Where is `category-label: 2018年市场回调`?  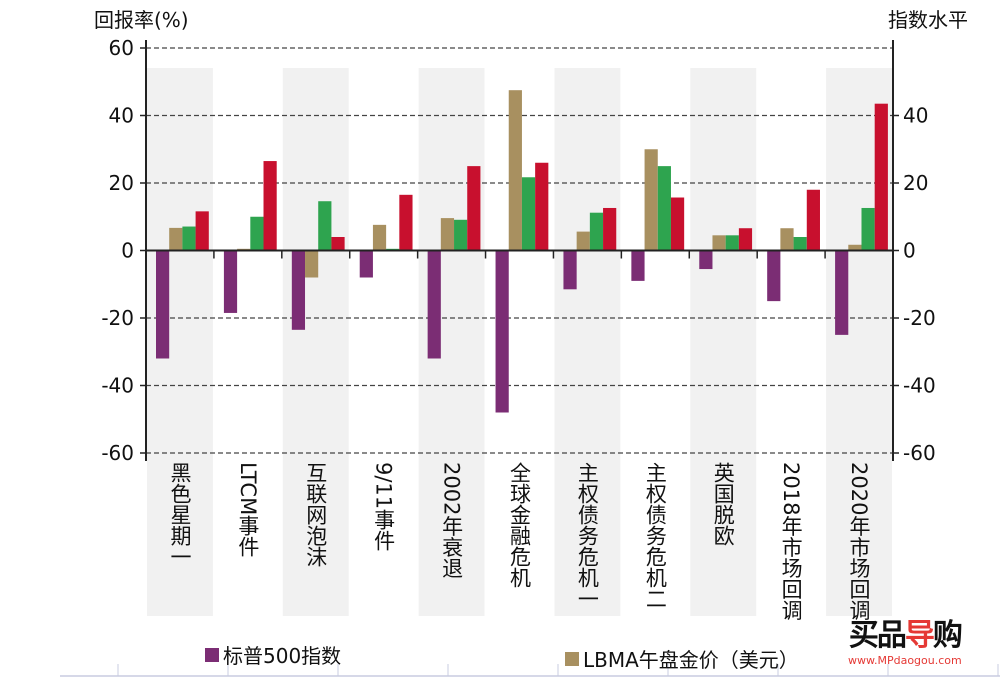
category-label: 2018年市场回调 is located at coordinates (791, 541).